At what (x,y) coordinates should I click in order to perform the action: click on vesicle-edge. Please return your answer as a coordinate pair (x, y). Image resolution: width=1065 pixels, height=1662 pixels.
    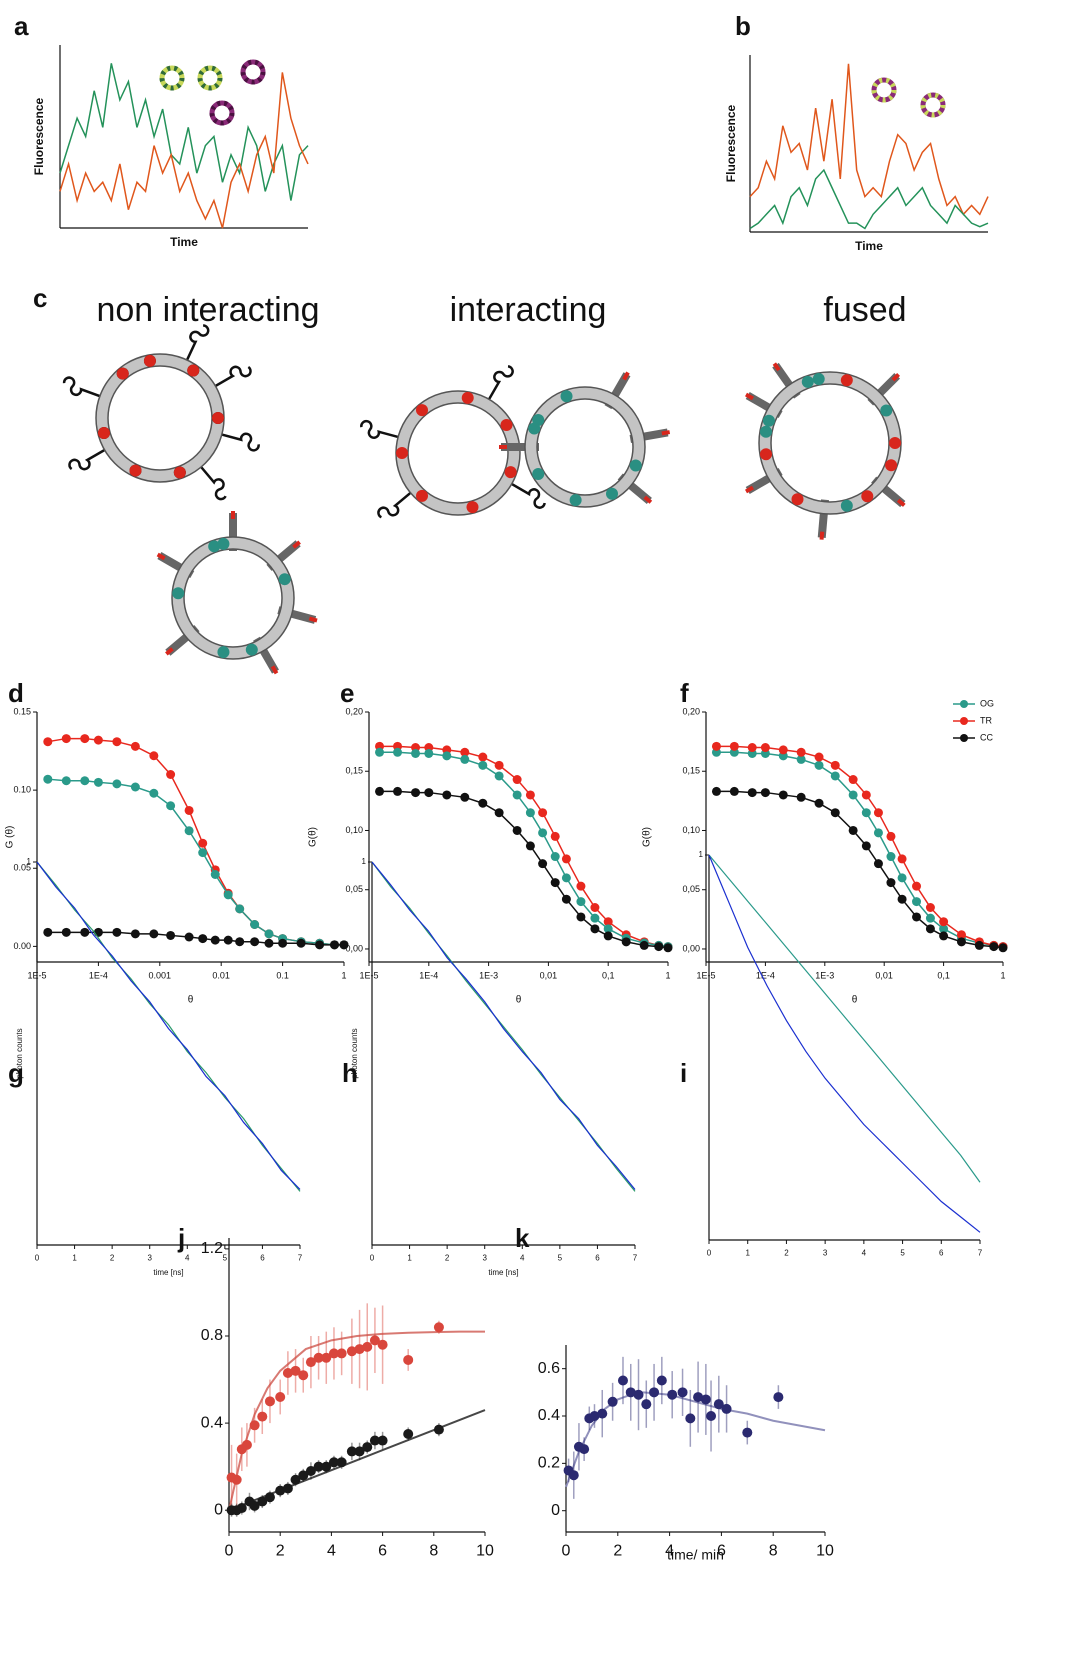
    Looking at the image, I should click on (585, 447).